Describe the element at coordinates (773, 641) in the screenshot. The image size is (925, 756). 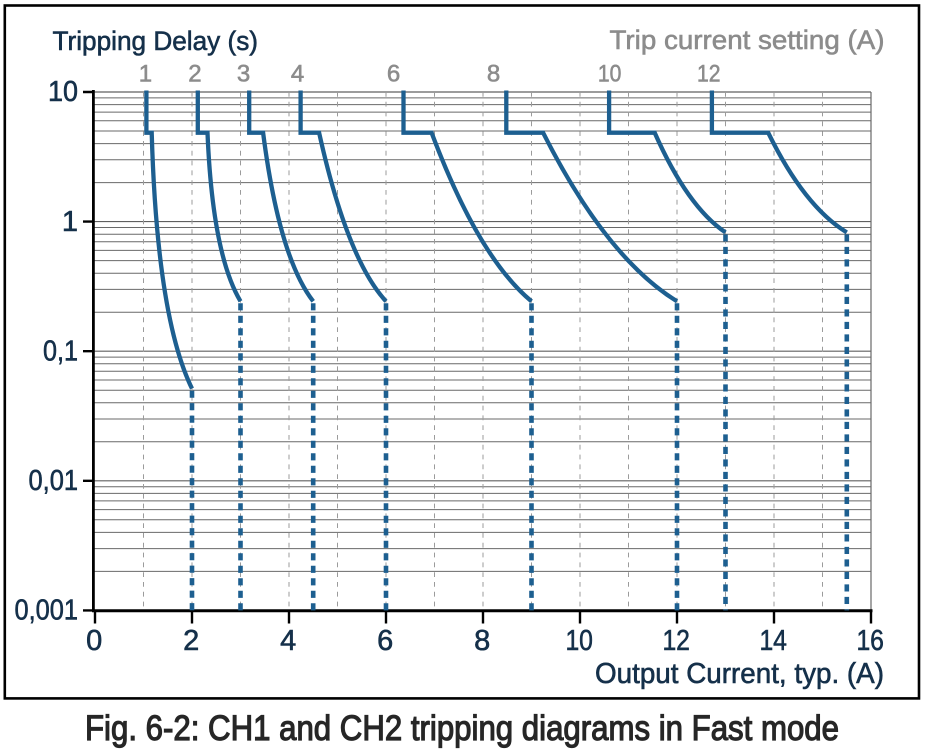
I see `svg-text: 14` at that location.